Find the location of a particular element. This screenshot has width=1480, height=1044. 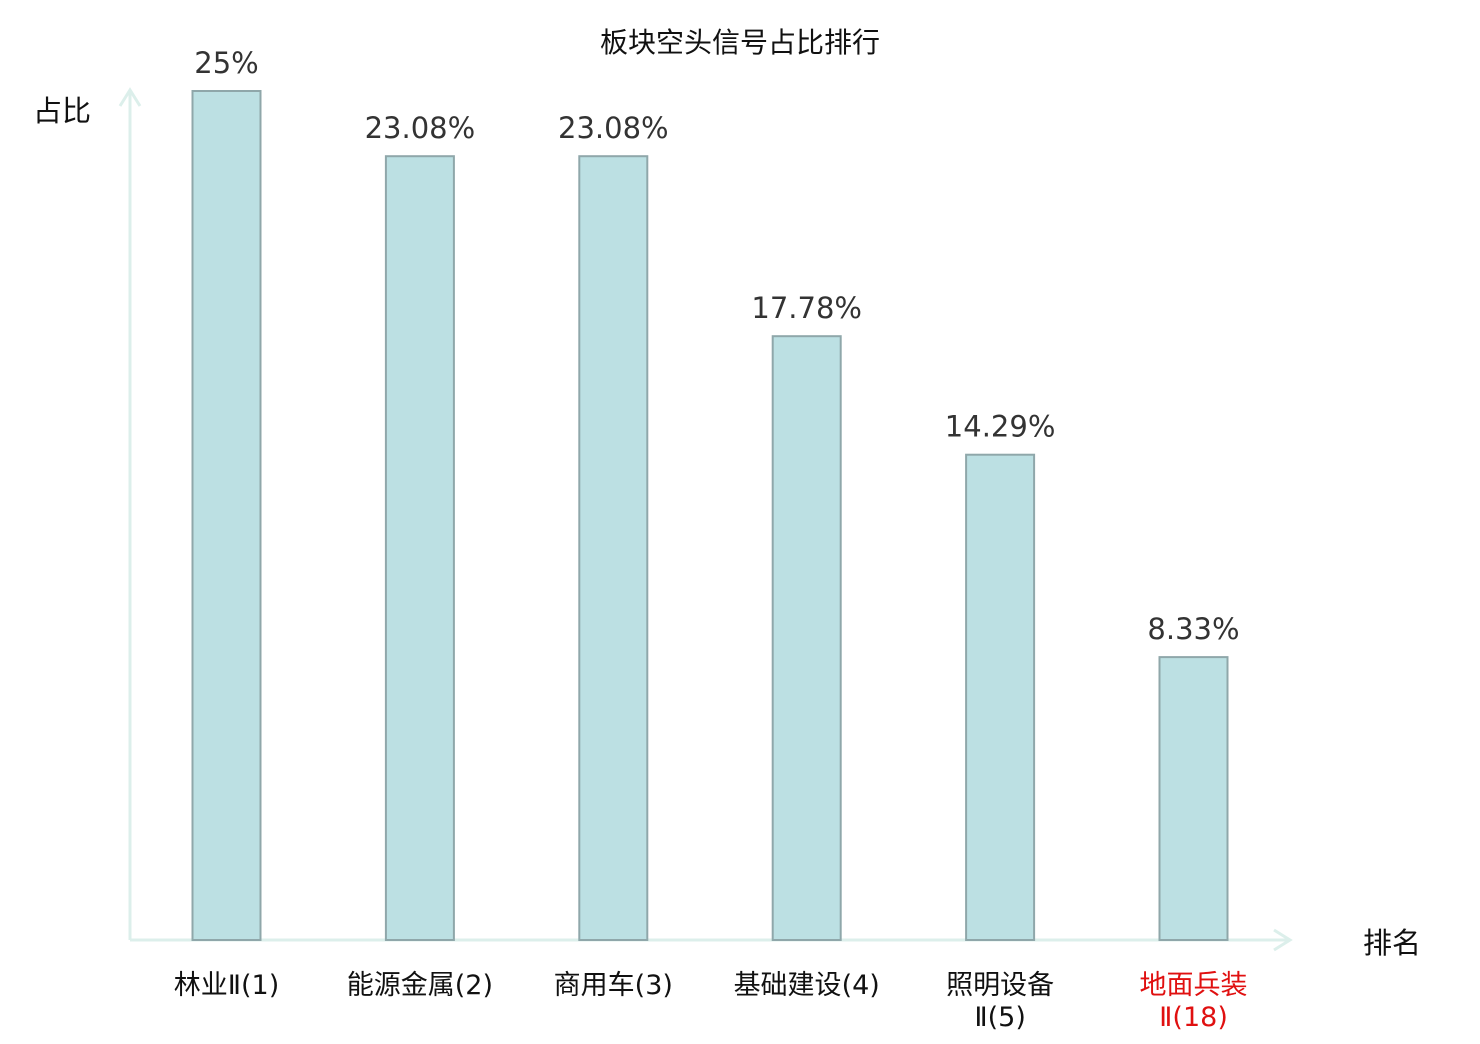

category-name: 地面兵装 is located at coordinates (1194, 985).